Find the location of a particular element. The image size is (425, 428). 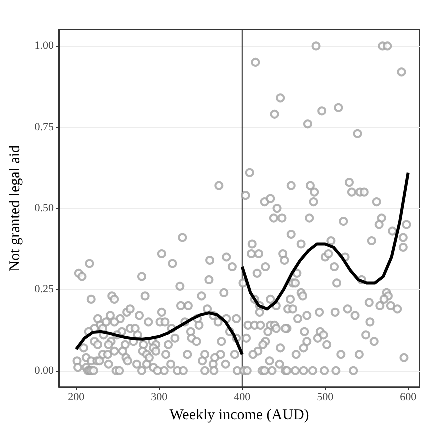

x-axis-title: Weekly income (AUD) is located at coordinates (240, 416).